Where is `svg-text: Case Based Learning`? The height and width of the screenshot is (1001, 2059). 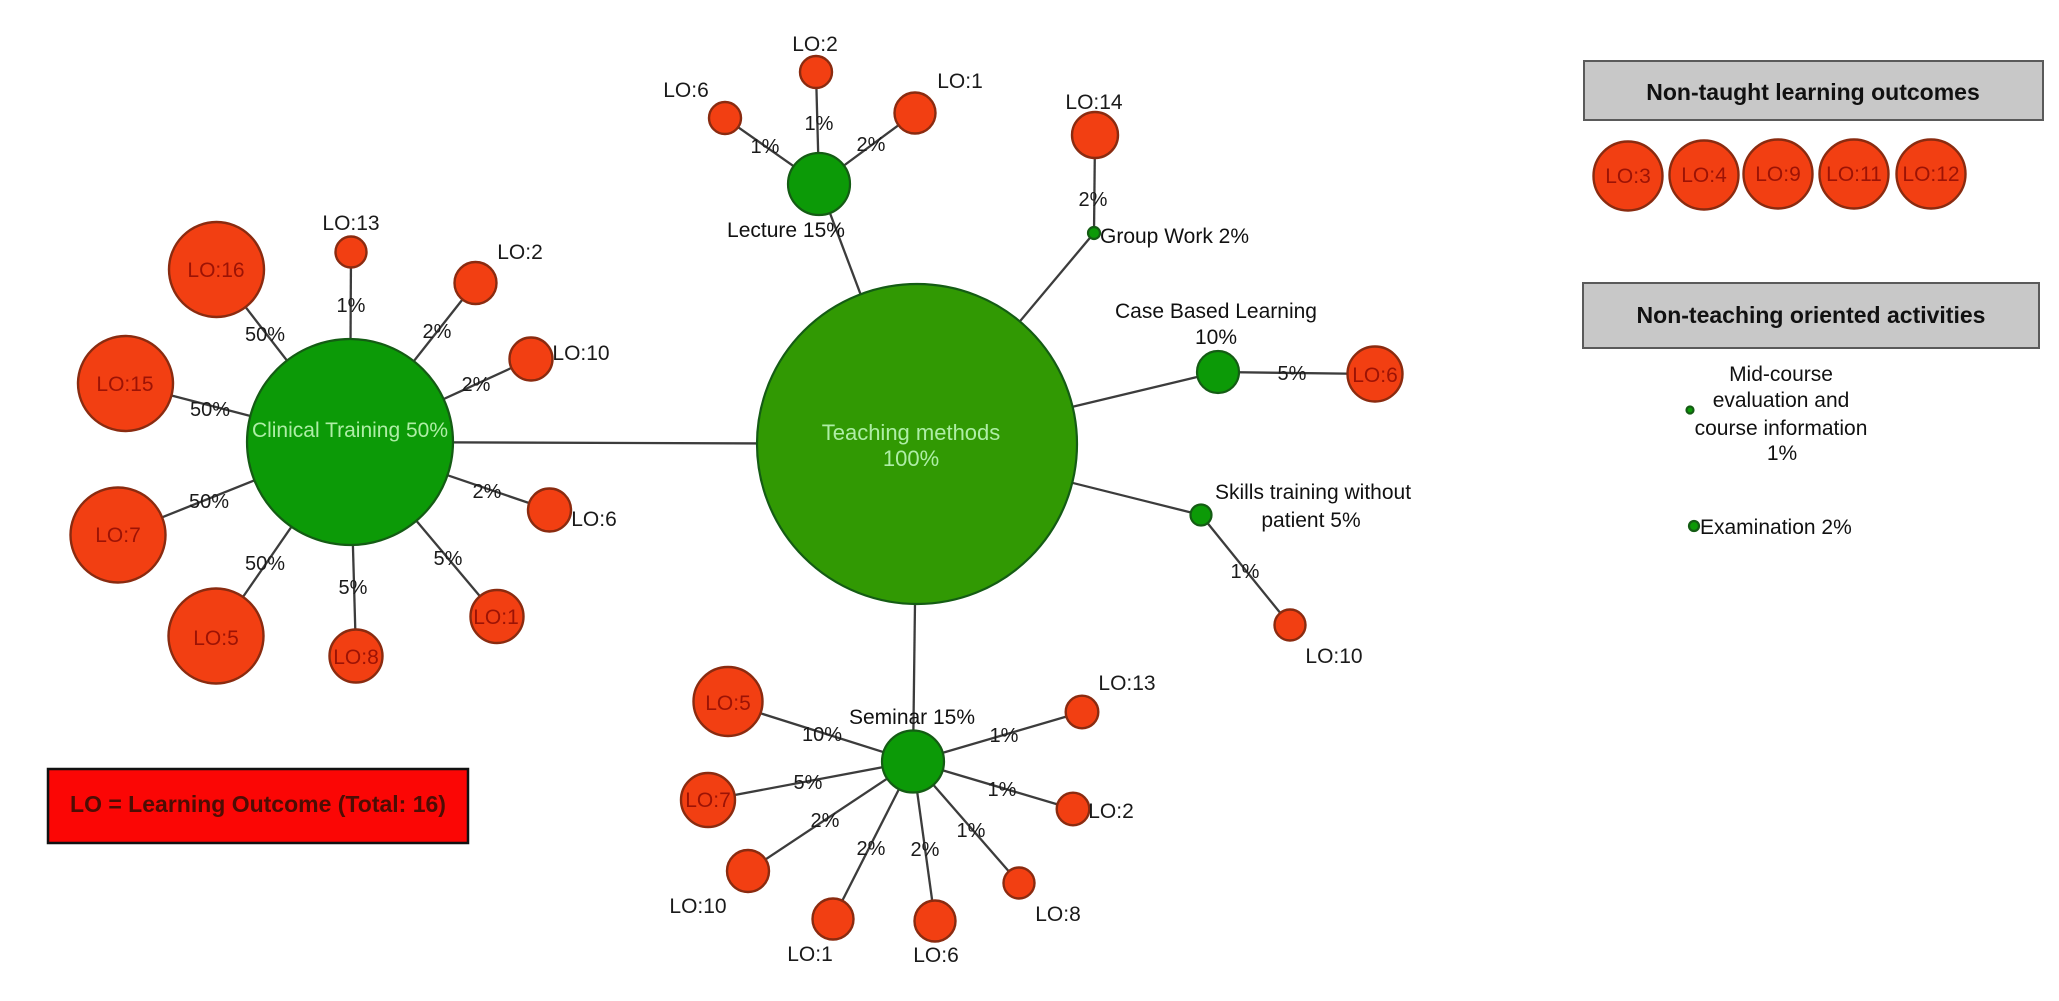 svg-text: Case Based Learning is located at coordinates (1216, 311).